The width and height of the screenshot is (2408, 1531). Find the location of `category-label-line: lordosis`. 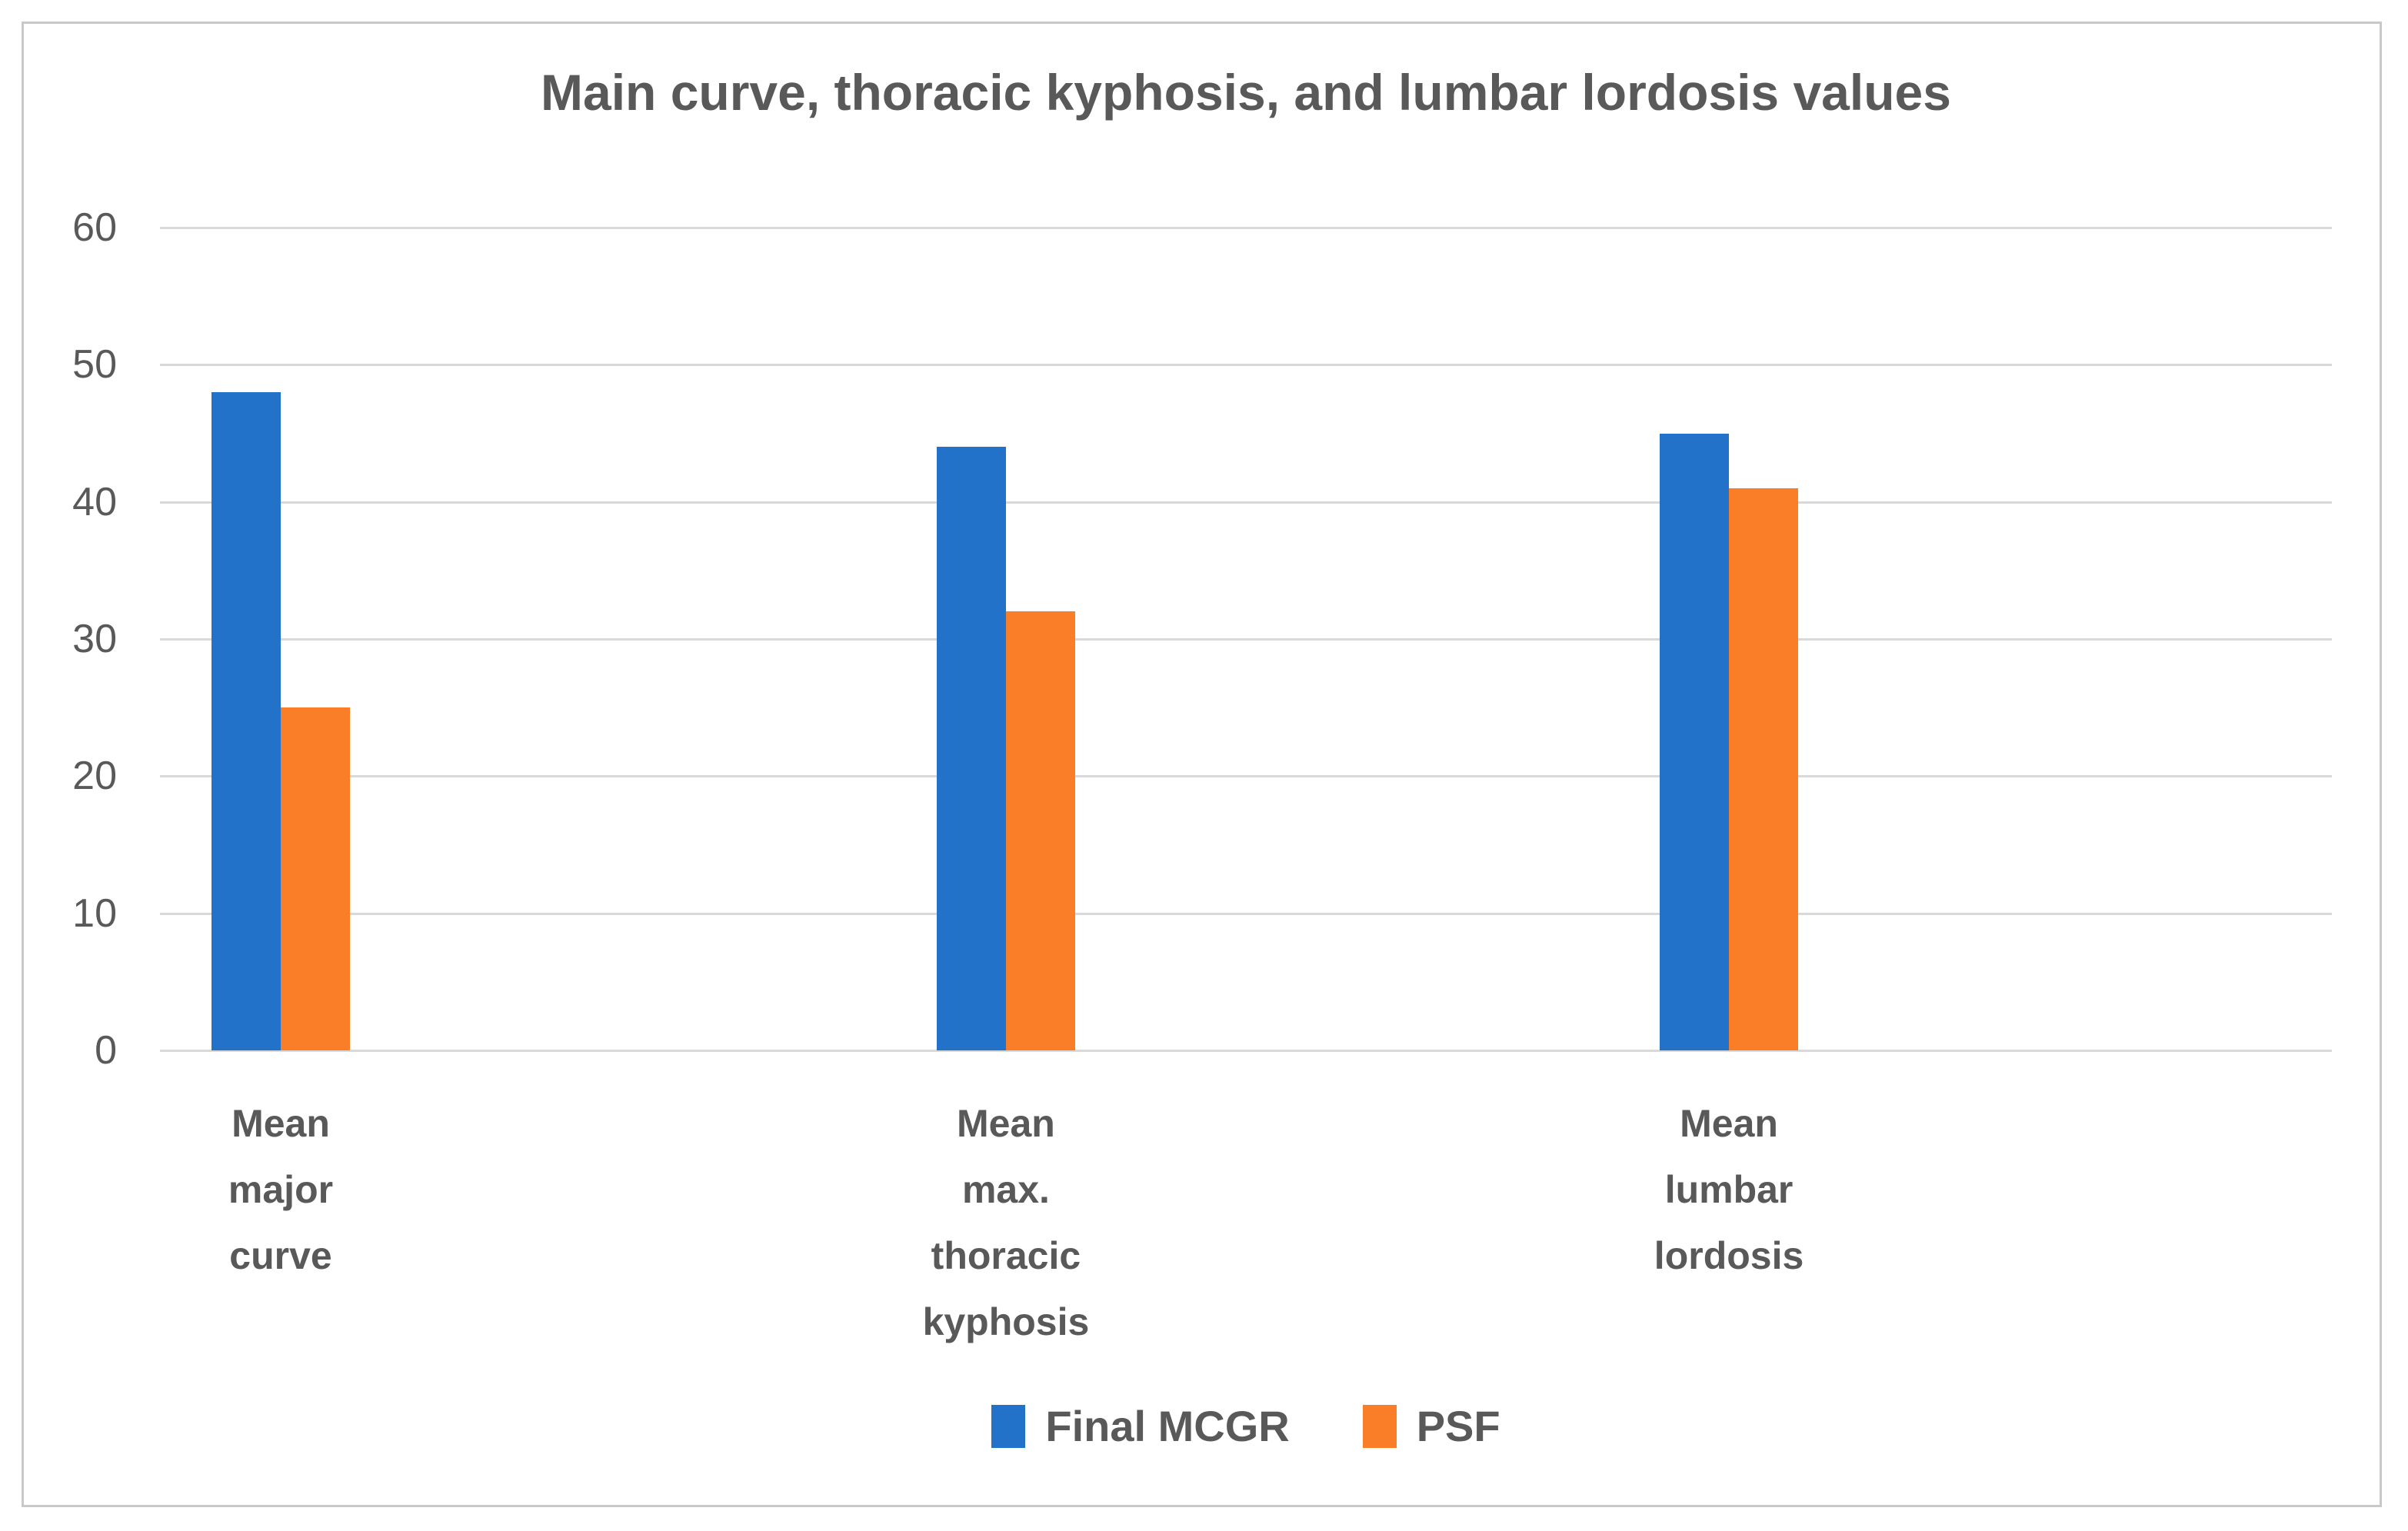

category-label-line: lordosis is located at coordinates (1729, 1255).